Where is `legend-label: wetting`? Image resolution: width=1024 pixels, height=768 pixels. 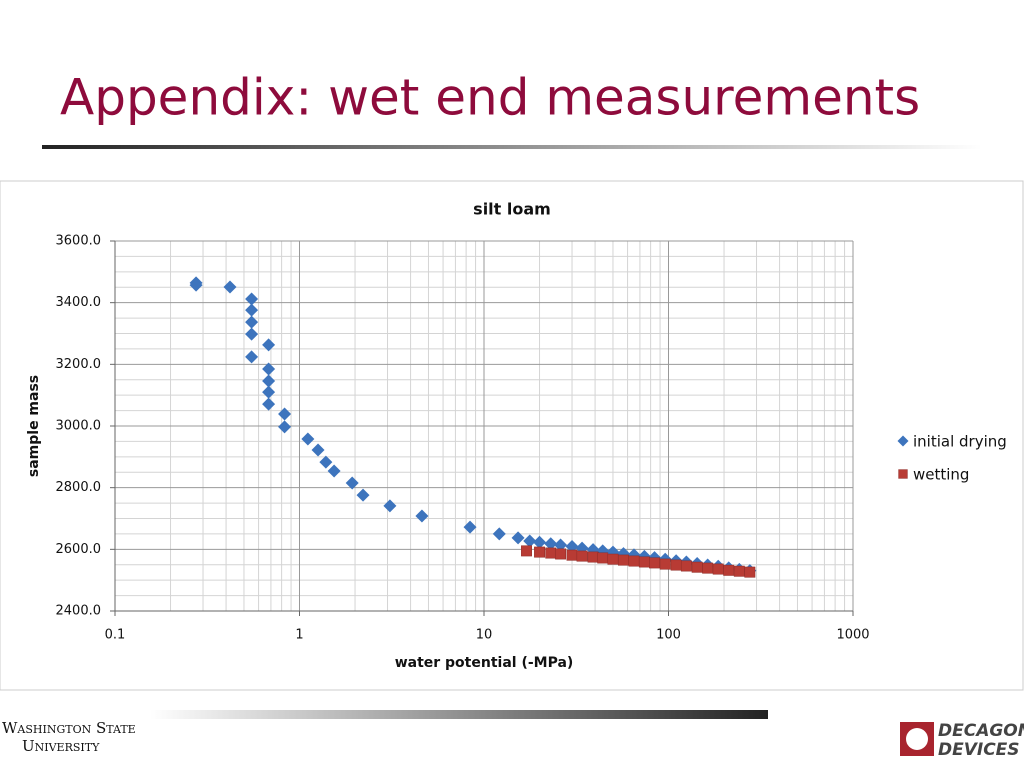 legend-label: wetting is located at coordinates (941, 475).